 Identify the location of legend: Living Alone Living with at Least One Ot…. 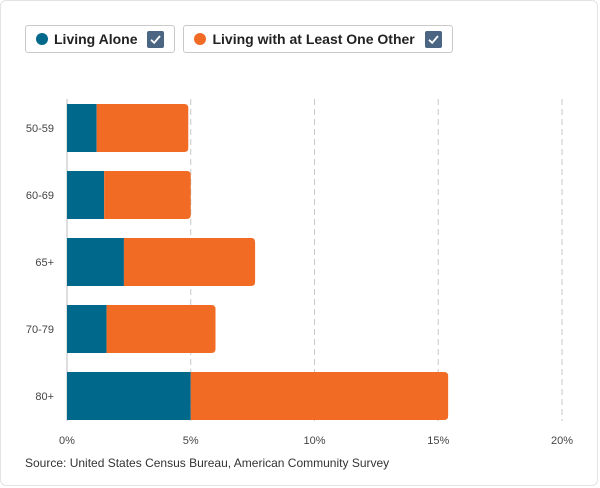
(239, 39).